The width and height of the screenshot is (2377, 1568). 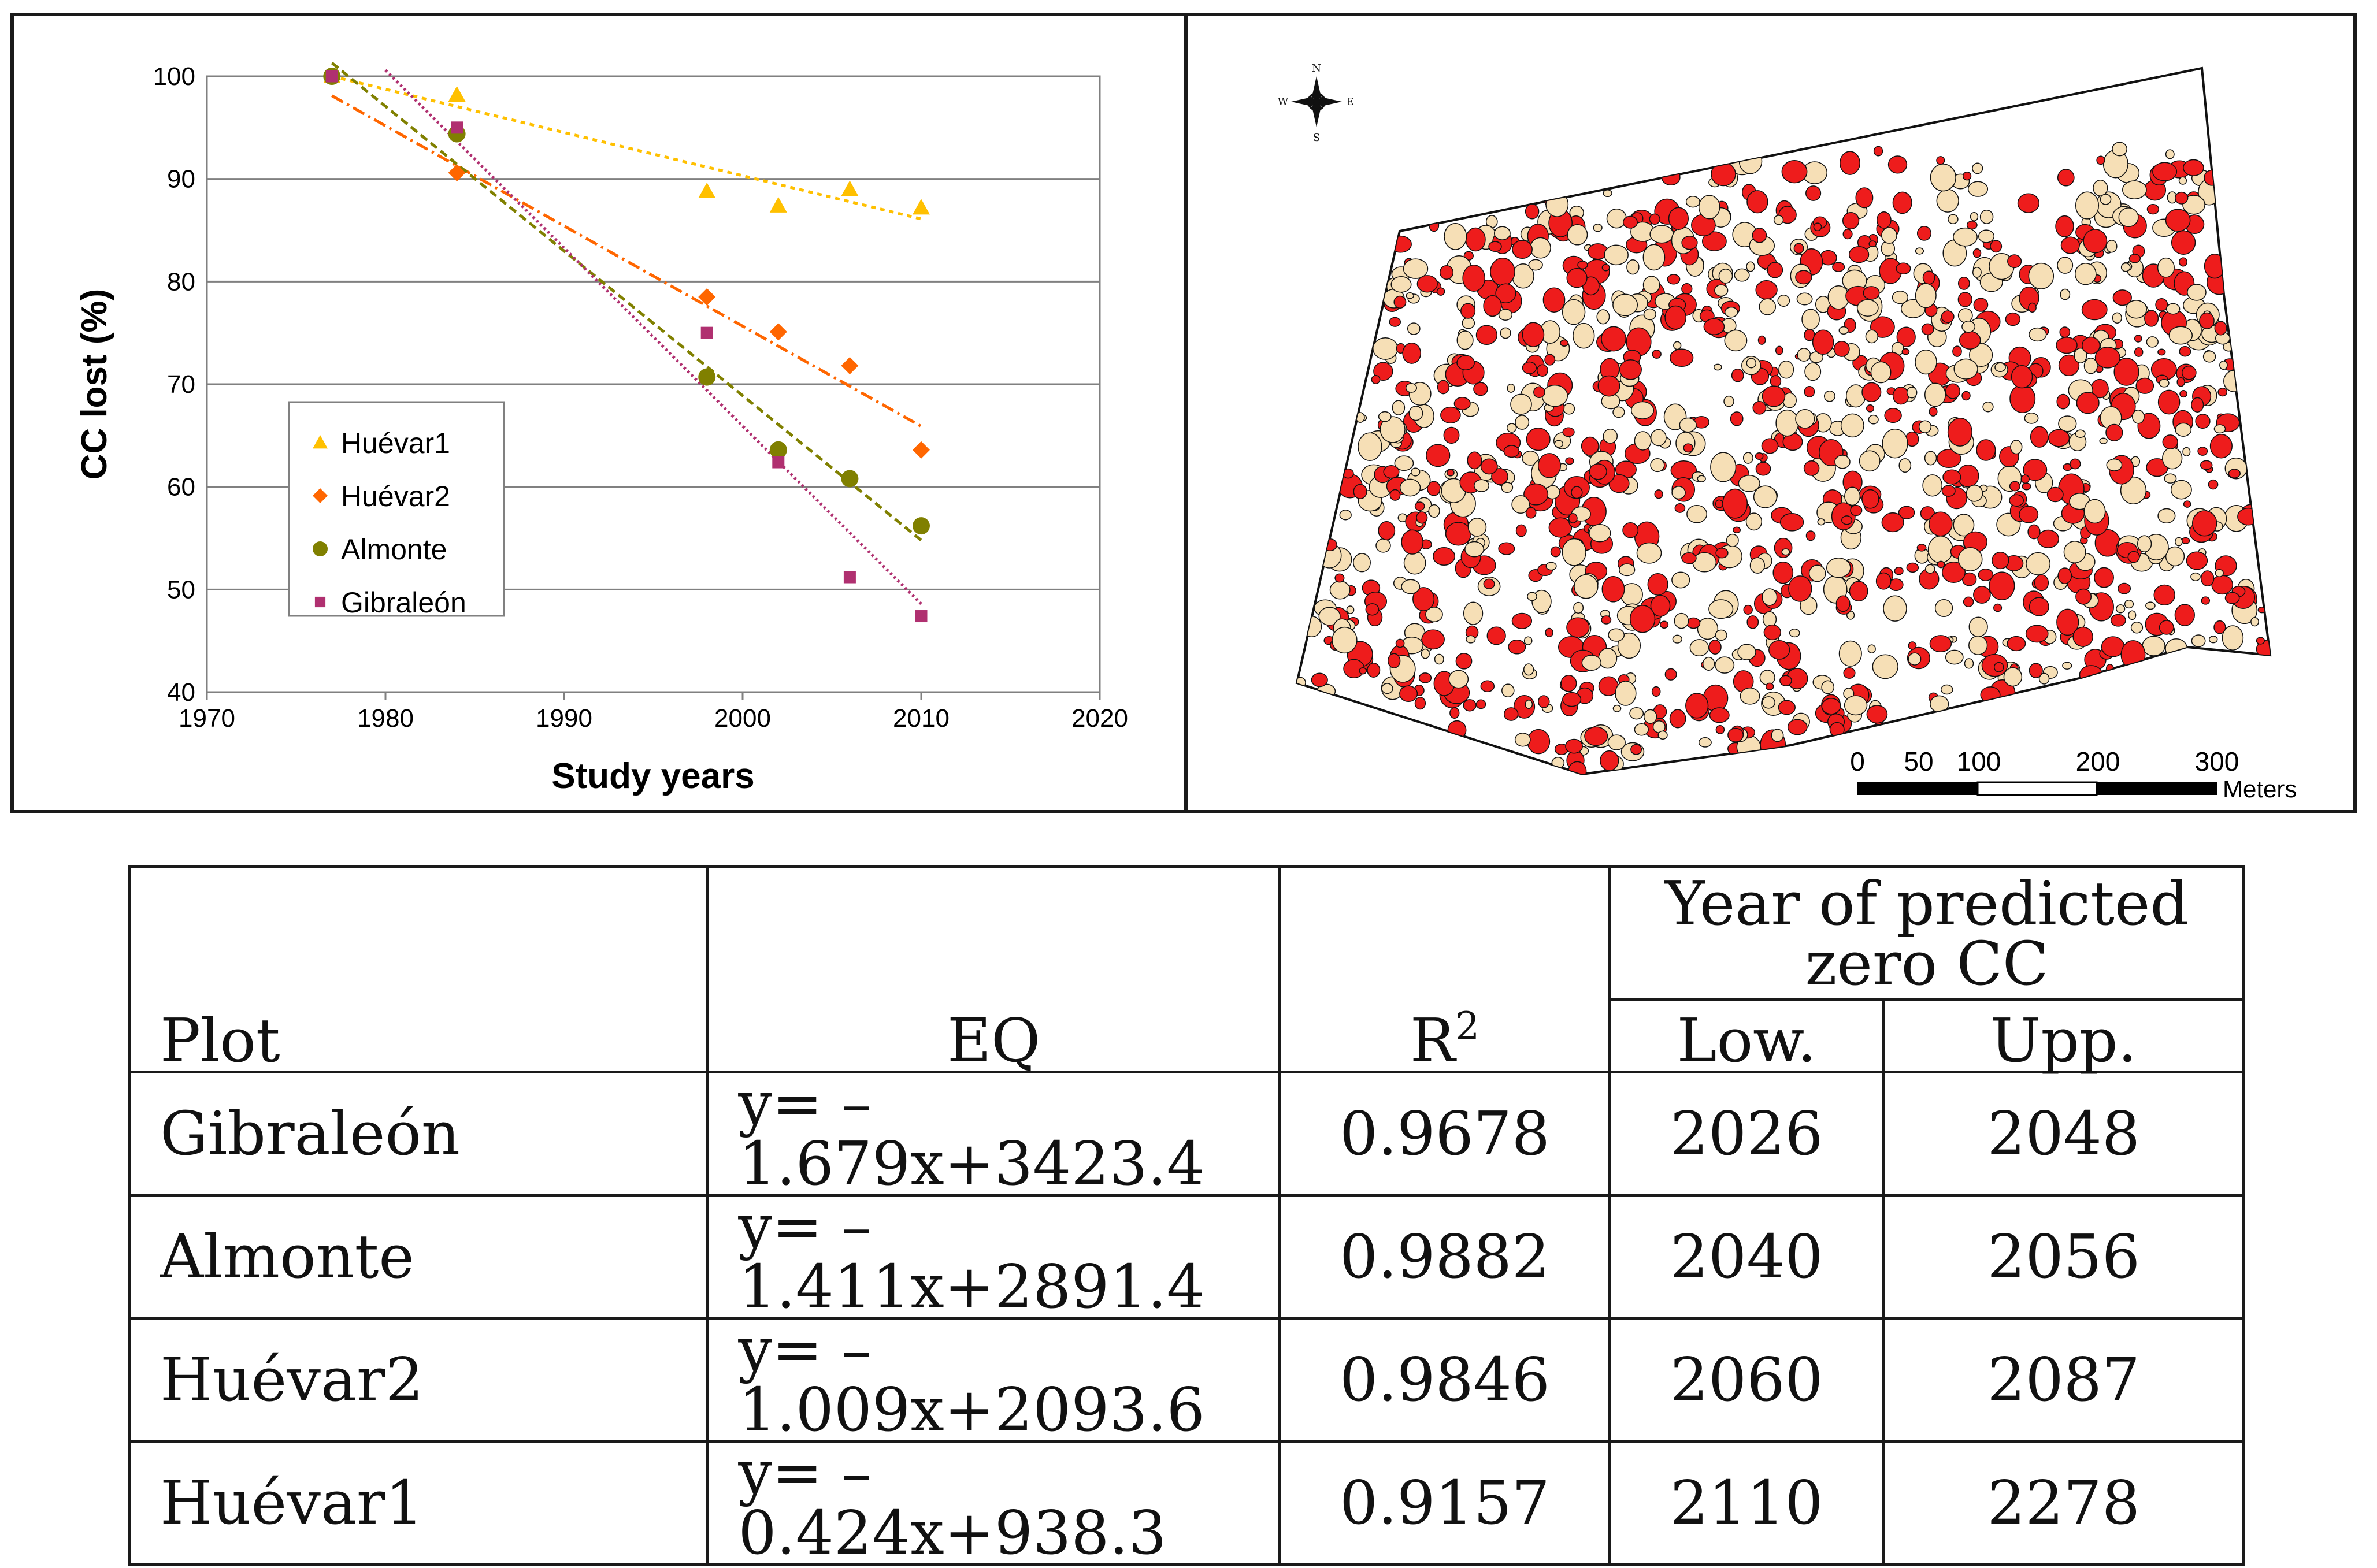 I want to click on legend-label-hu-var2: Huévar2, so click(x=395, y=496).